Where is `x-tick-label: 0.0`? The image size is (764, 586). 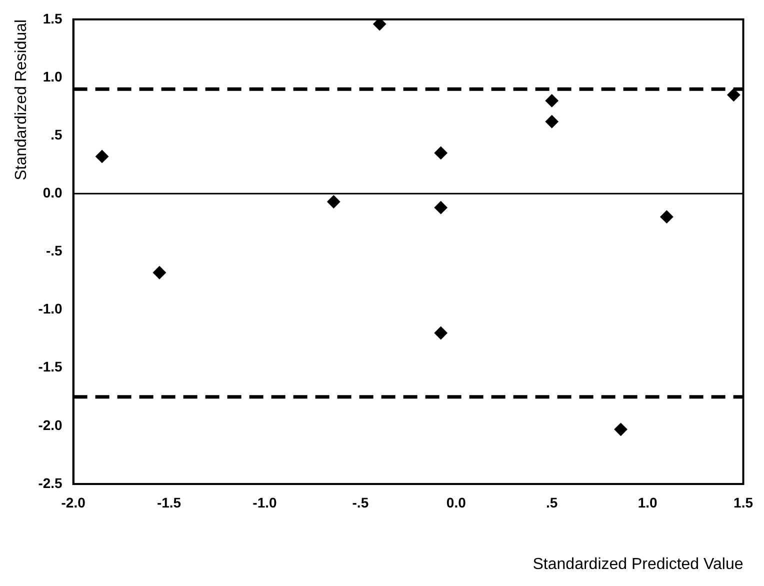 x-tick-label: 0.0 is located at coordinates (456, 502).